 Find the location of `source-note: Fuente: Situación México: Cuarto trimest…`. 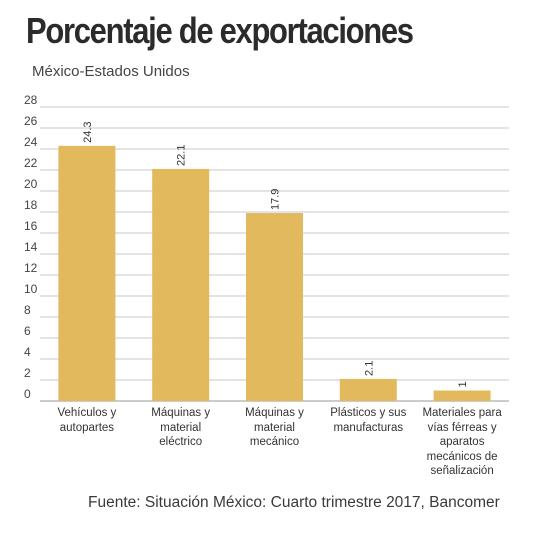

source-note: Fuente: Situación México: Cuarto trimest… is located at coordinates (294, 502).